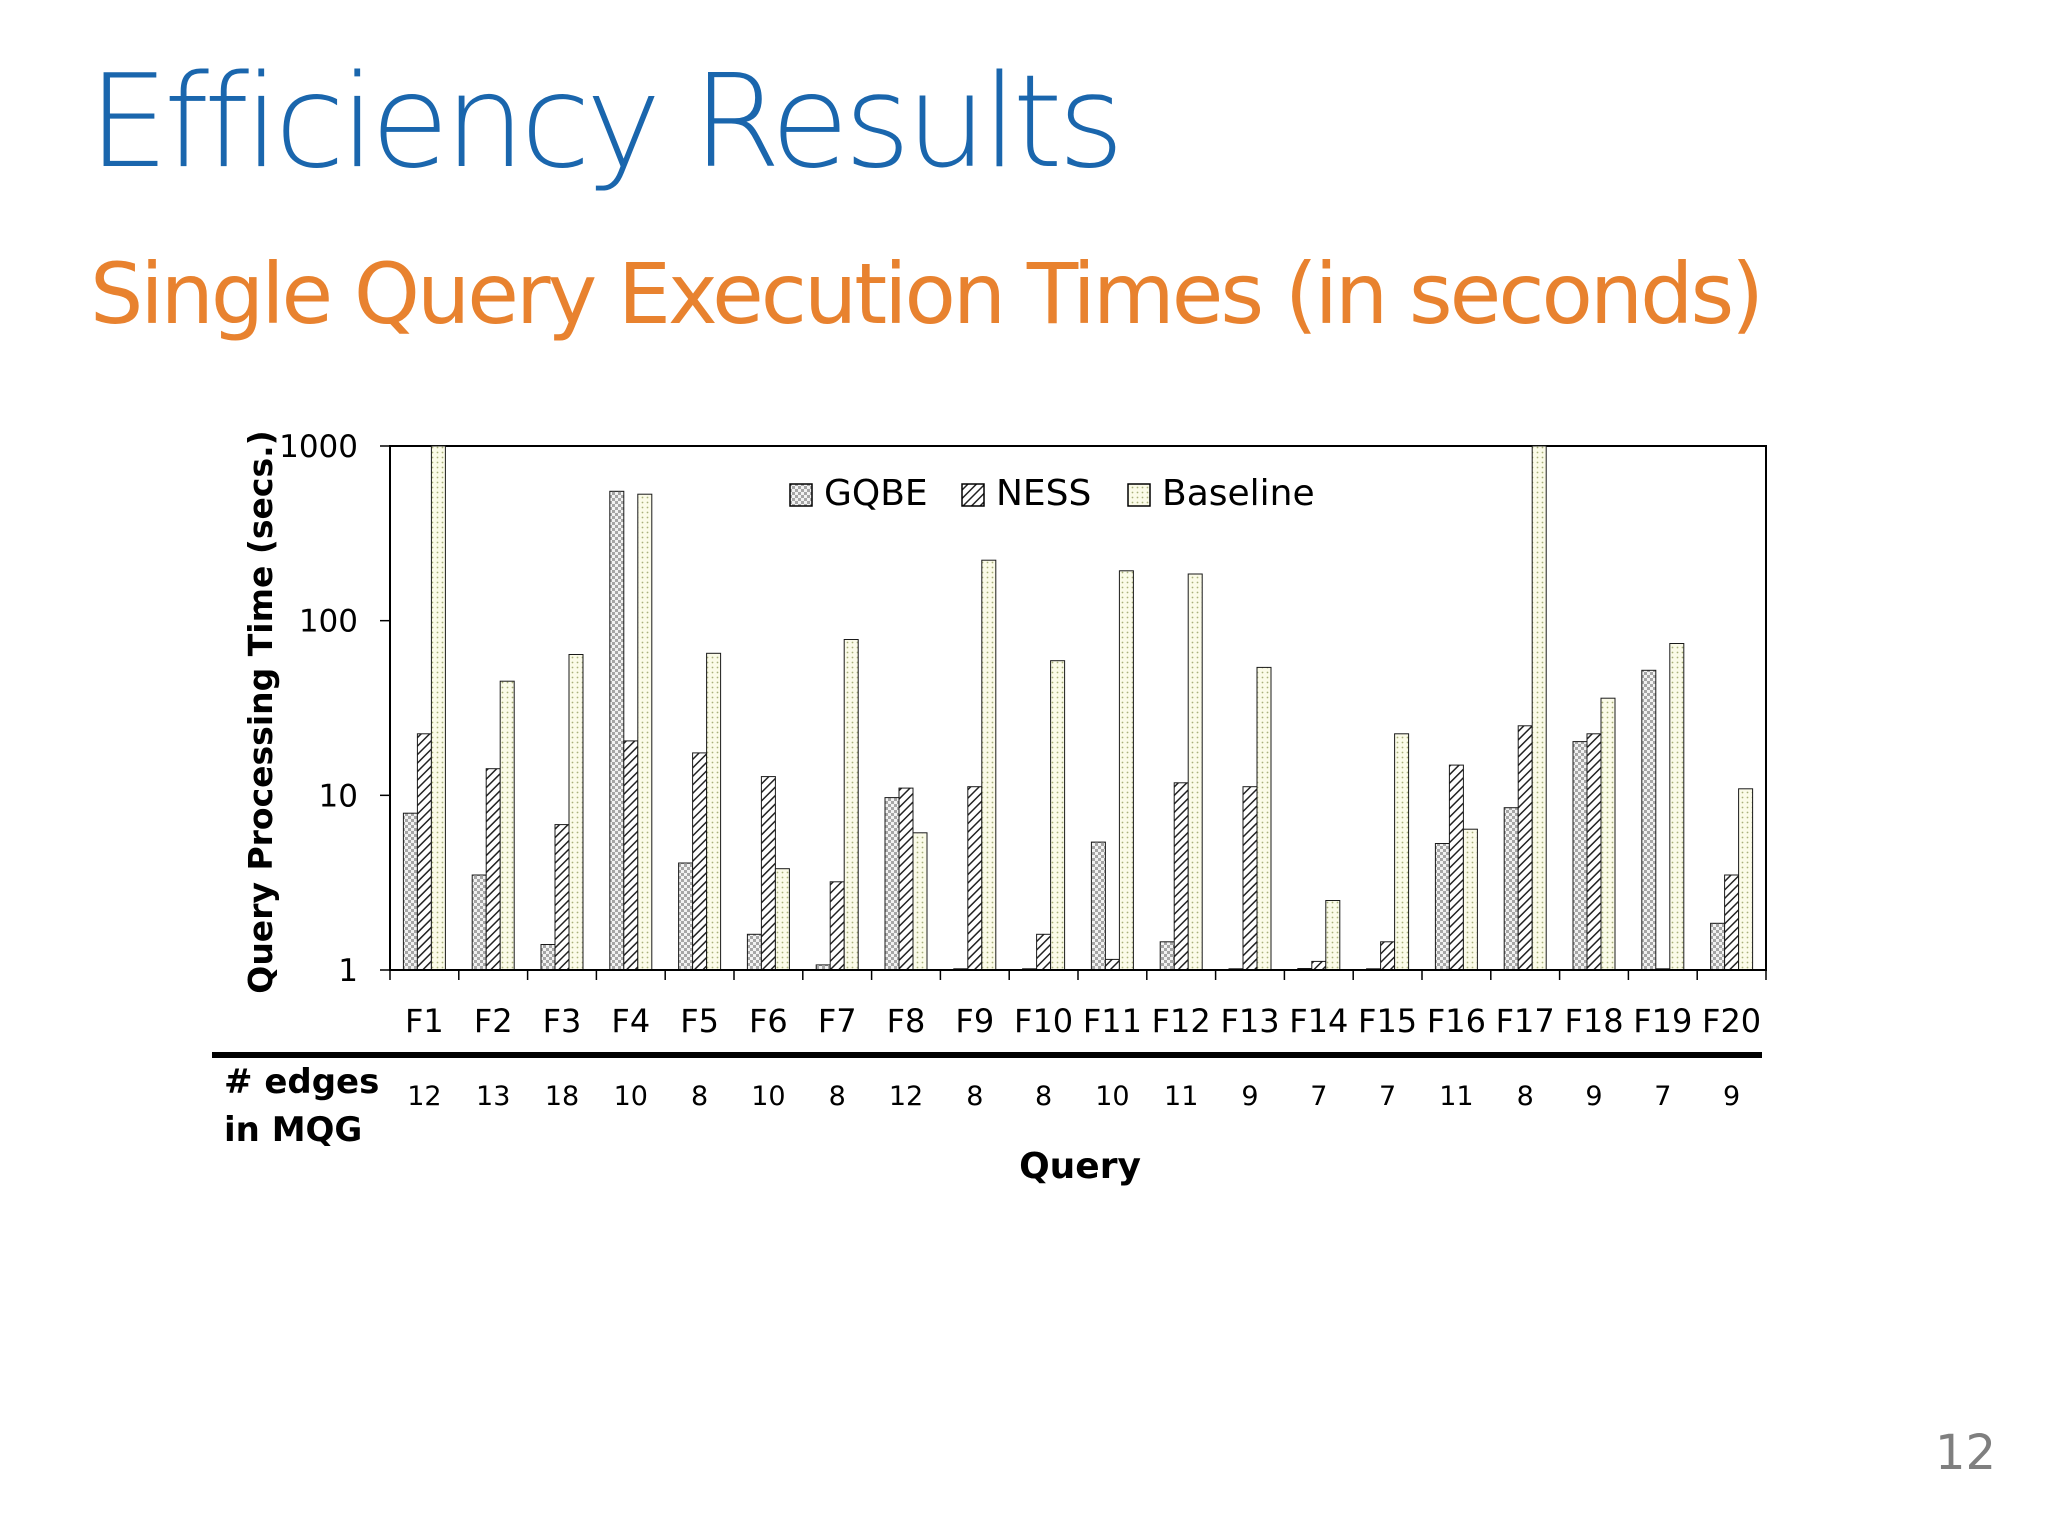 Image resolution: width=2048 pixels, height=1536 pixels. Describe the element at coordinates (906, 879) in the screenshot. I see `bar-ness-f8` at that location.